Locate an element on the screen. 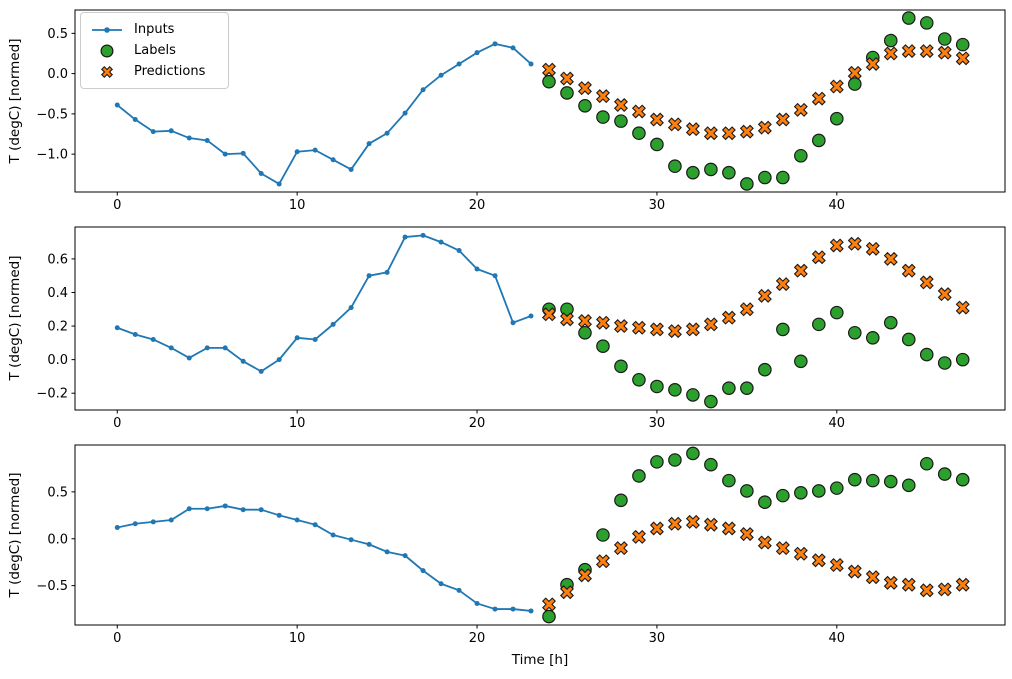 The height and width of the screenshot is (679, 1012). x-tick-label: 40 is located at coordinates (837, 638).